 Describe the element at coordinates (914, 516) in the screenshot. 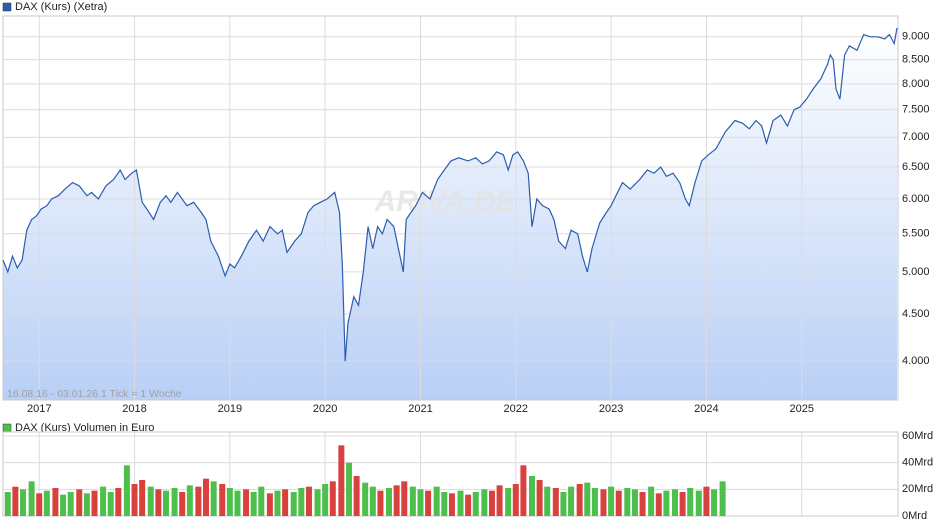

I see `y-tick-label: 0Mrd` at that location.